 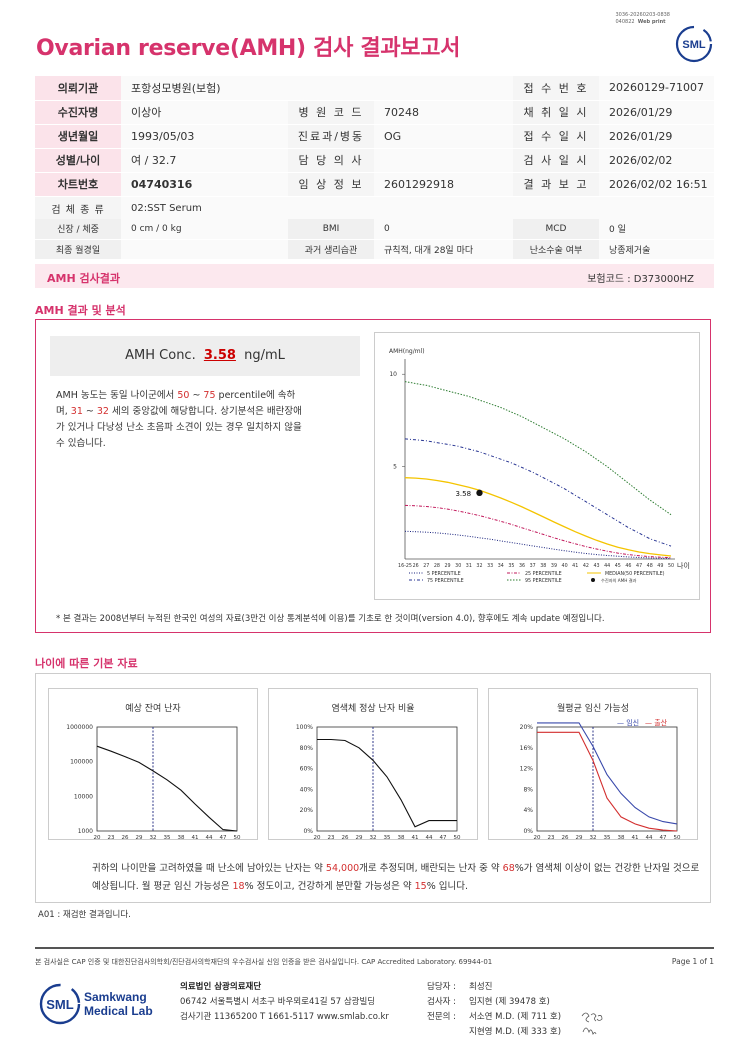 I want to click on y-tick-label: 16%, so click(x=527, y=748).